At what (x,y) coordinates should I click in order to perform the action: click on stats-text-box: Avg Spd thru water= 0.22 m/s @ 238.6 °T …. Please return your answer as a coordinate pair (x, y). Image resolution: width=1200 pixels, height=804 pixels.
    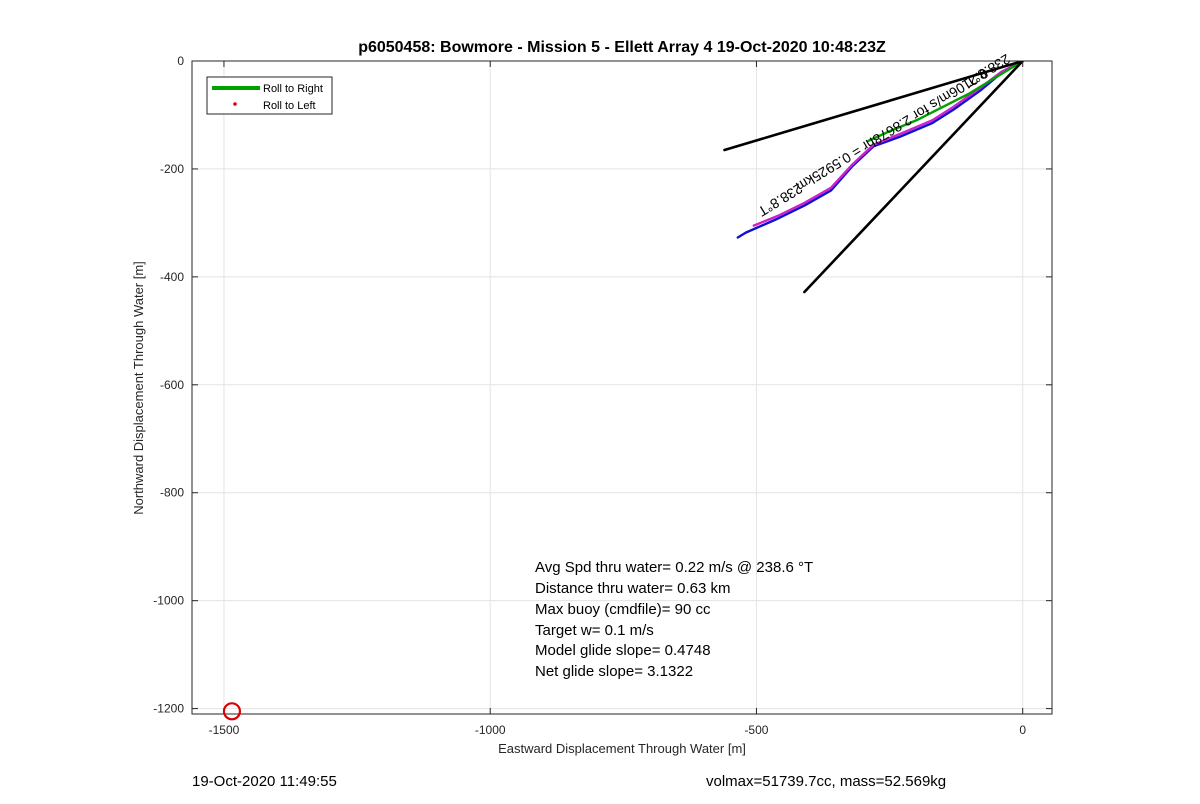
    Looking at the image, I should click on (674, 619).